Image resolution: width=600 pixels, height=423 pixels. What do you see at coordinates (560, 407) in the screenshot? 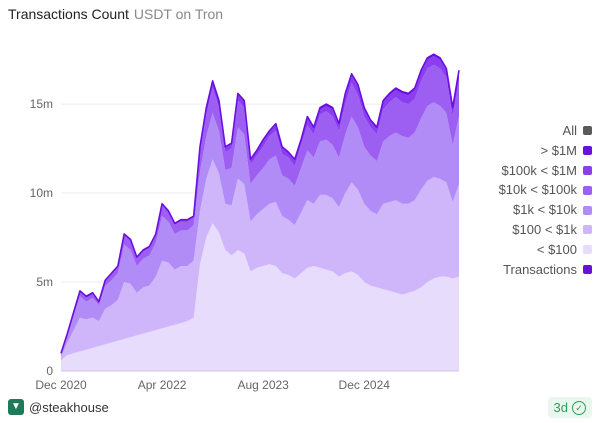
I see `freshness-label: 3d` at bounding box center [560, 407].